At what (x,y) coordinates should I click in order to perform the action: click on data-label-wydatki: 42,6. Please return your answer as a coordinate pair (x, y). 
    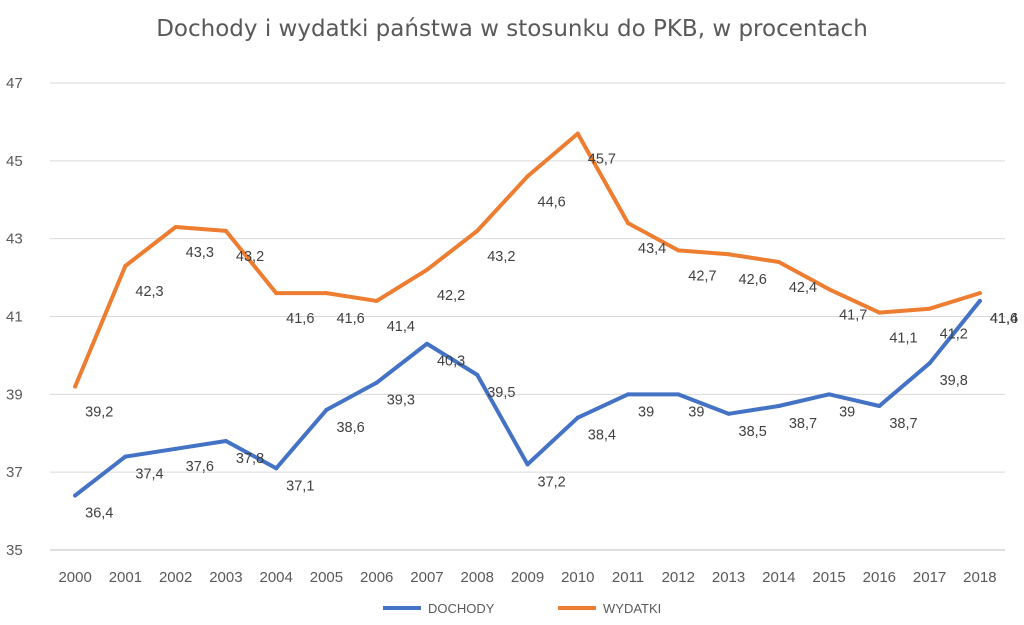
    Looking at the image, I should click on (753, 280).